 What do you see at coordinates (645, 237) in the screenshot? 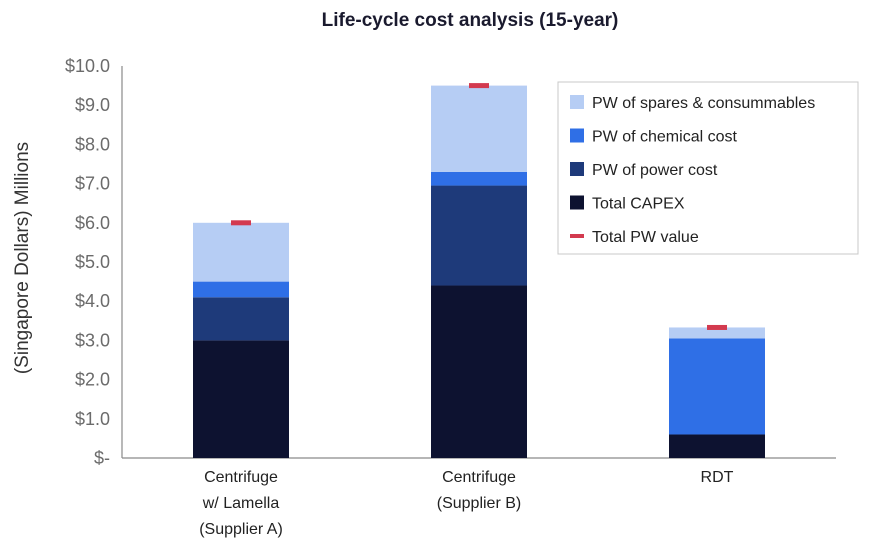
I see `legend-label: Total PW value` at bounding box center [645, 237].